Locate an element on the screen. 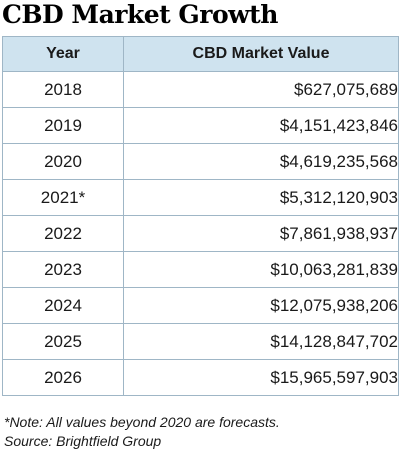 This screenshot has width=400, height=456. column-header-year: Year is located at coordinates (63, 54).